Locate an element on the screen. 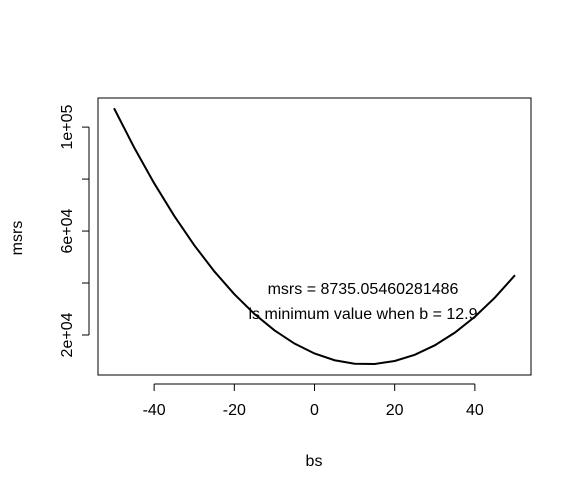 This screenshot has height=503, width=582. x-tick-label: 40 is located at coordinates (475, 410).